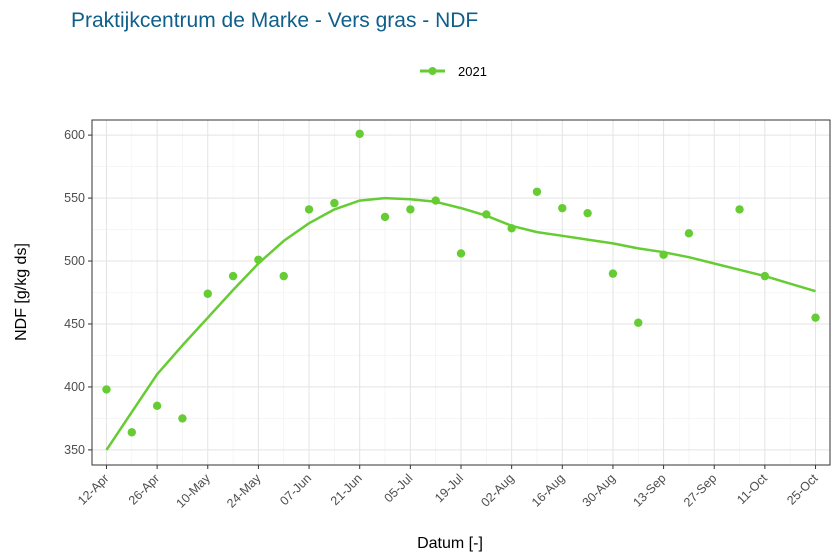 The height and width of the screenshot is (560, 840). Describe the element at coordinates (700, 490) in the screenshot. I see `x-tick-label: 27-Sep` at that location.